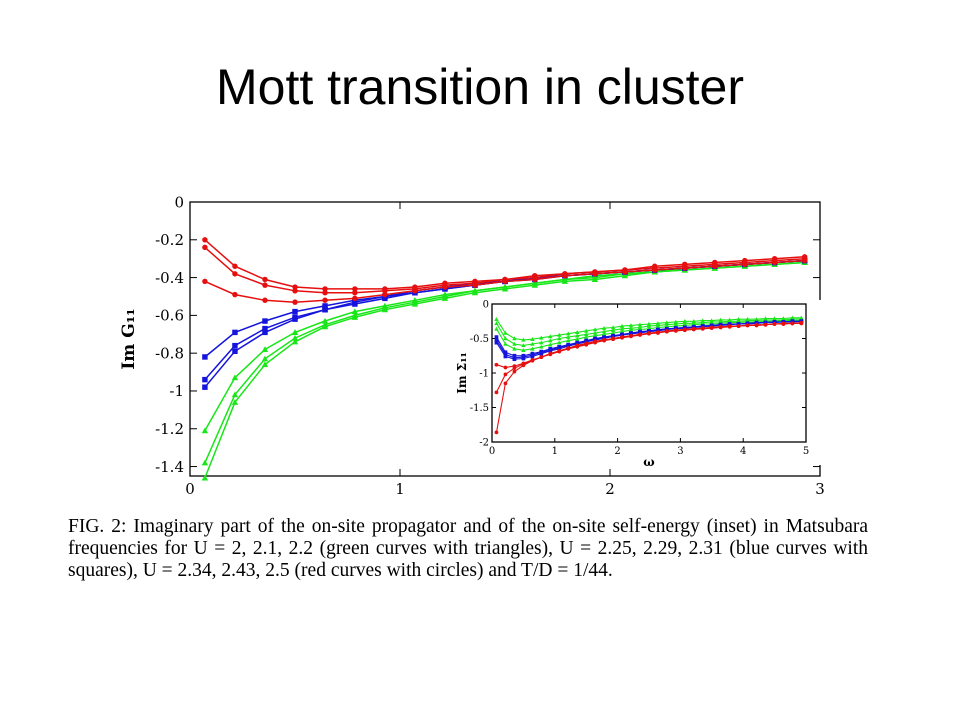  I want to click on main-x-tick-label: 0, so click(190, 489).